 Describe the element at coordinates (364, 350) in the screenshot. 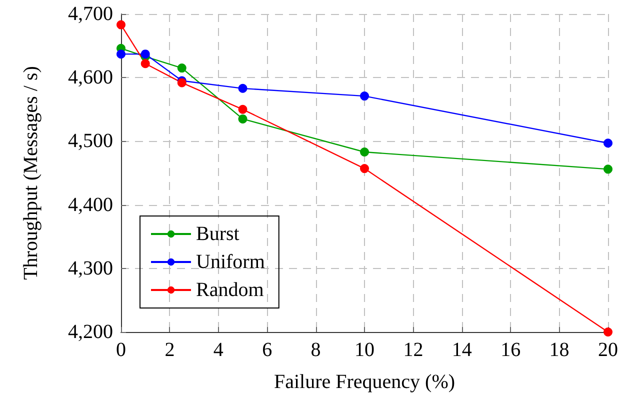

I see `x-tick-label: 10` at that location.